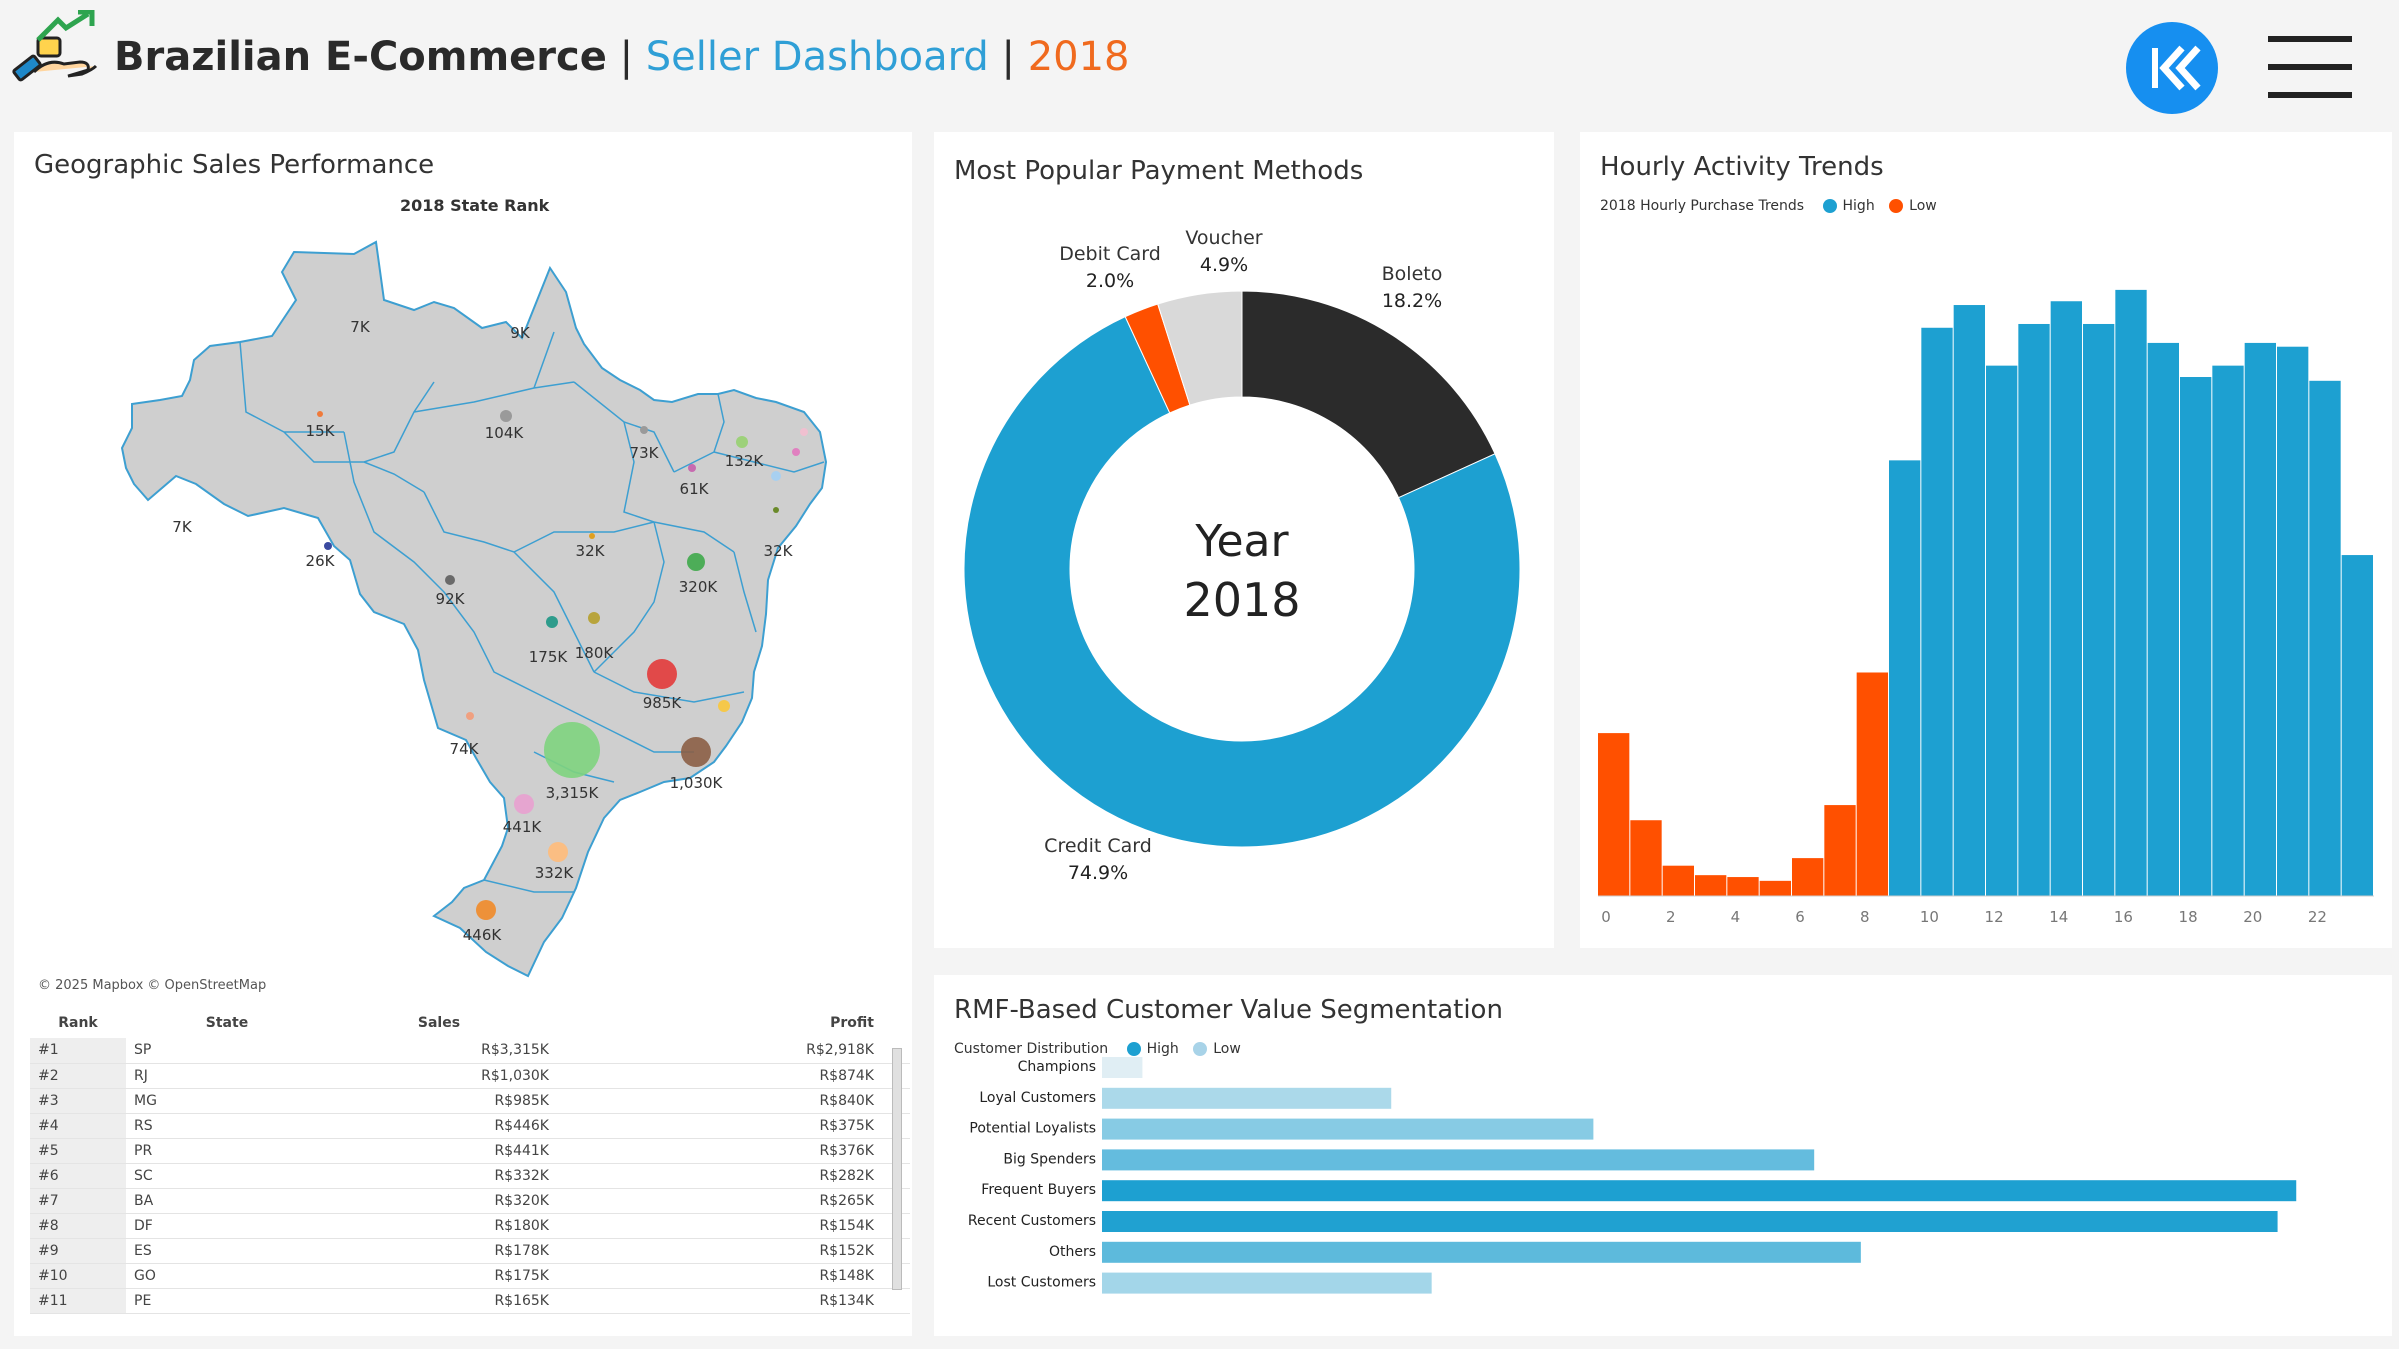 The width and height of the screenshot is (2399, 1349). What do you see at coordinates (1267, 1283) in the screenshot?
I see `segment-bar-lost-customers` at bounding box center [1267, 1283].